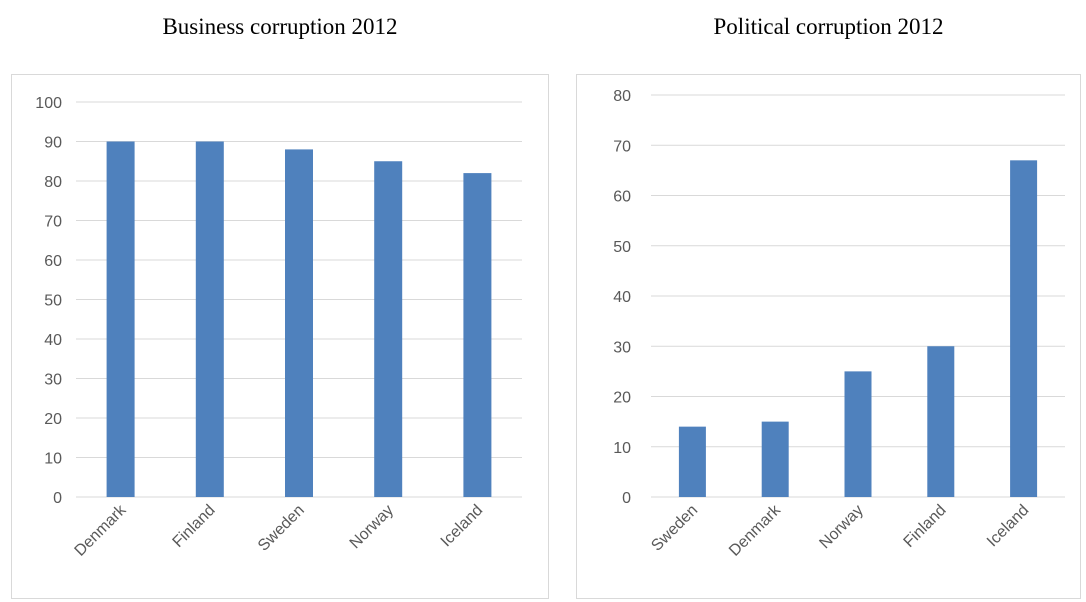 This screenshot has height=602, width=1086. What do you see at coordinates (622, 297) in the screenshot?
I see `political-y-tick-label: 40` at bounding box center [622, 297].